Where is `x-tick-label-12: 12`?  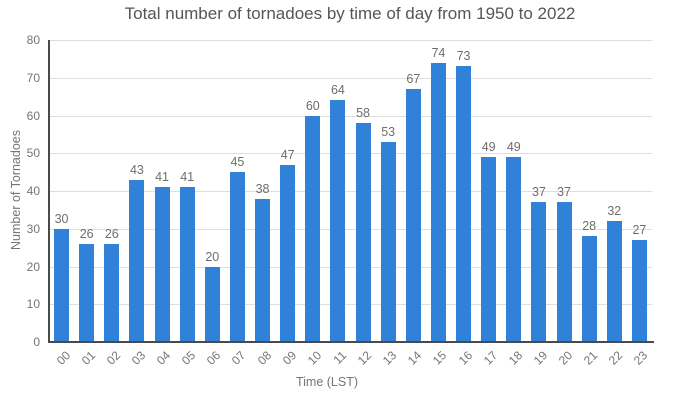 x-tick-label-12: 12 is located at coordinates (364, 358).